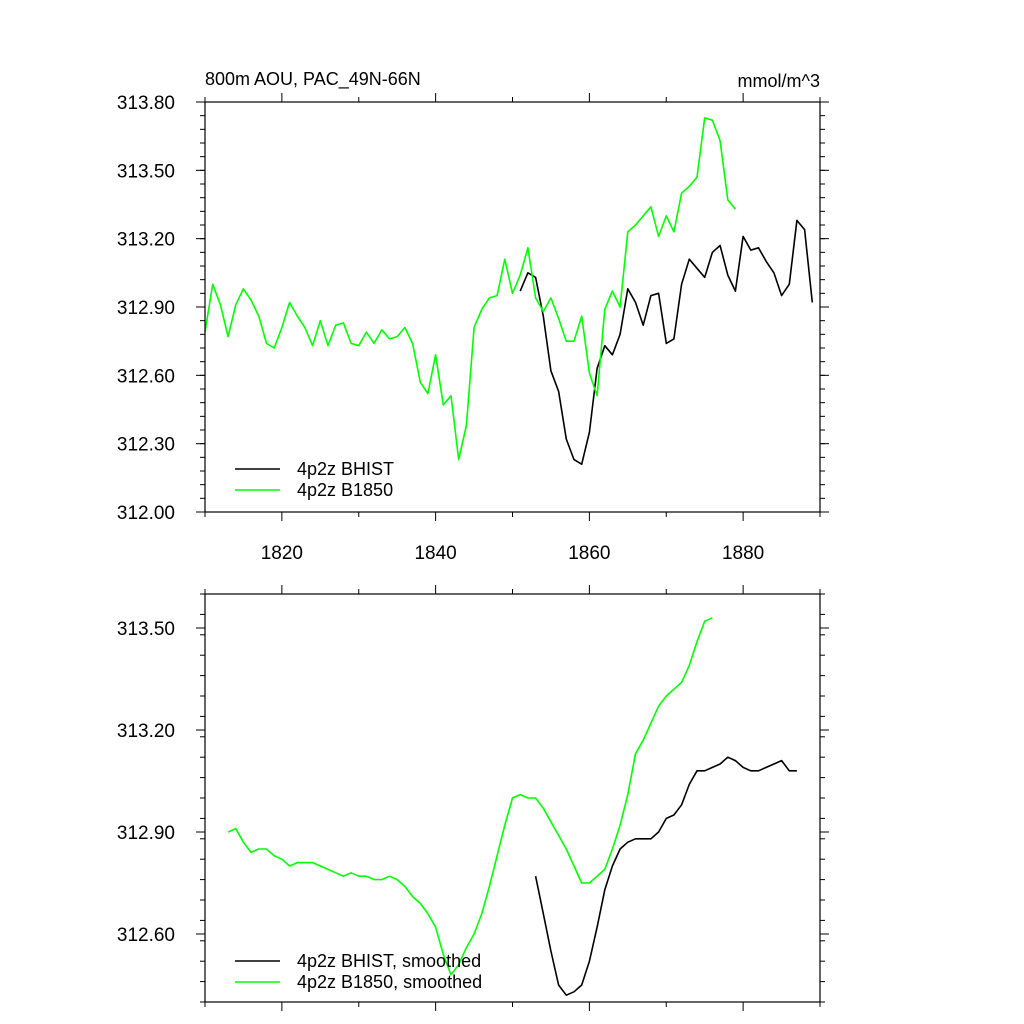 The image size is (1024, 1024). I want to click on top-x-tick-label: 1820, so click(282, 553).